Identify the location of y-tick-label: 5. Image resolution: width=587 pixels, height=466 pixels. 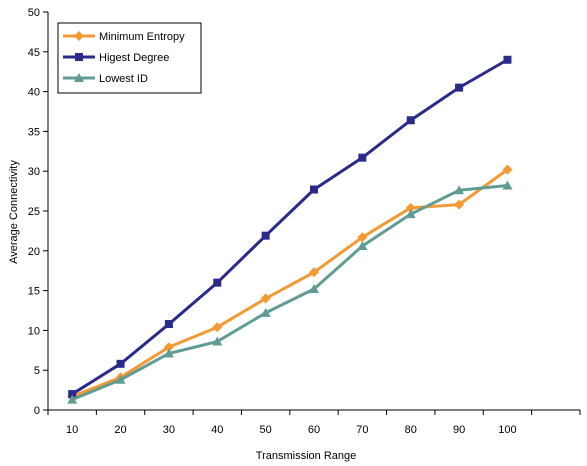
(37, 371).